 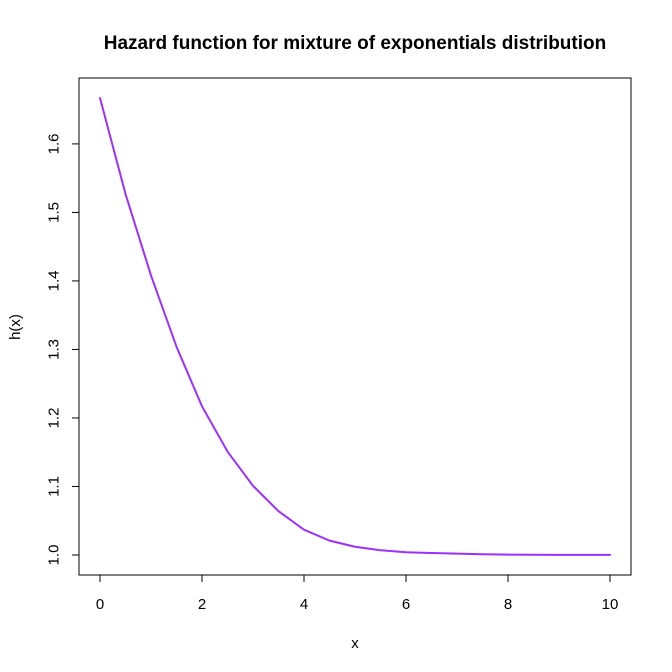 What do you see at coordinates (15, 327) in the screenshot?
I see `y-axis-label: h(x)` at bounding box center [15, 327].